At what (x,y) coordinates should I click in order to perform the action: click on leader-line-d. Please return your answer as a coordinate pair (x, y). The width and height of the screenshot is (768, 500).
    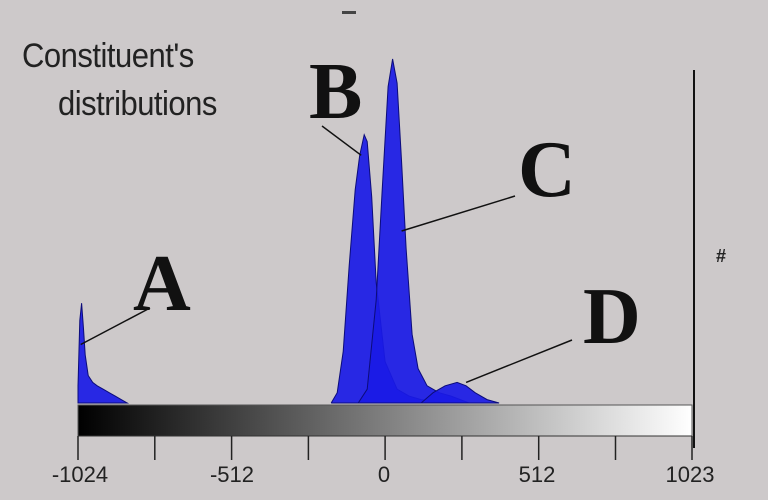
    Looking at the image, I should click on (519, 361).